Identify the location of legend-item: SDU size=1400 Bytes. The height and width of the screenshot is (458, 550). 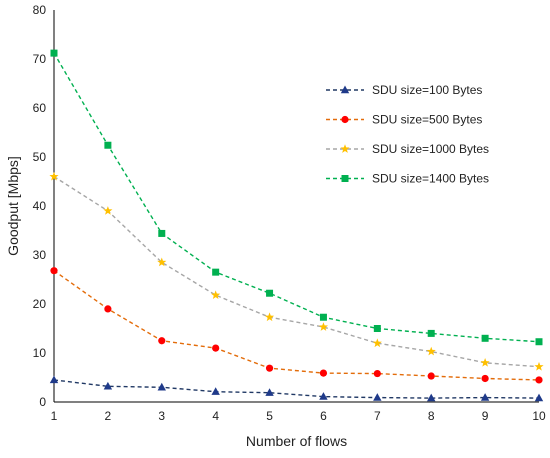
(407, 179).